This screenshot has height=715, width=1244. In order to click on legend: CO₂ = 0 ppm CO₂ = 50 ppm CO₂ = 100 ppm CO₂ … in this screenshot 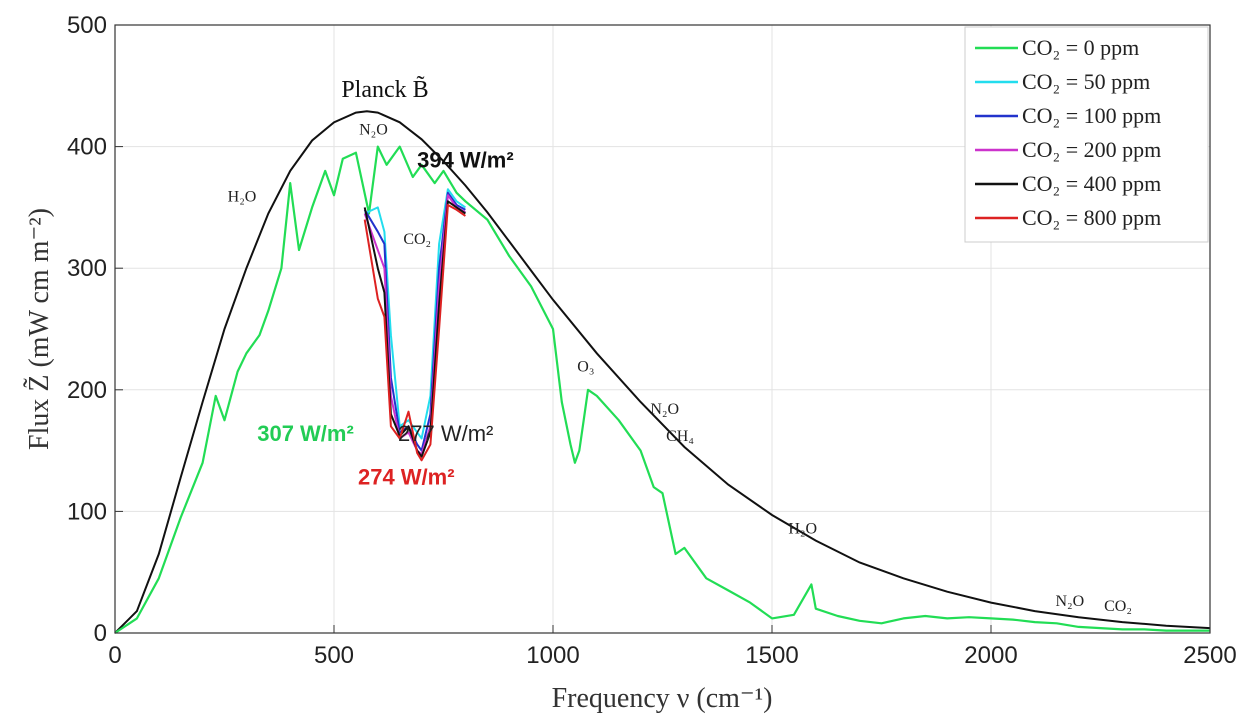, I will do `click(1086, 134)`.